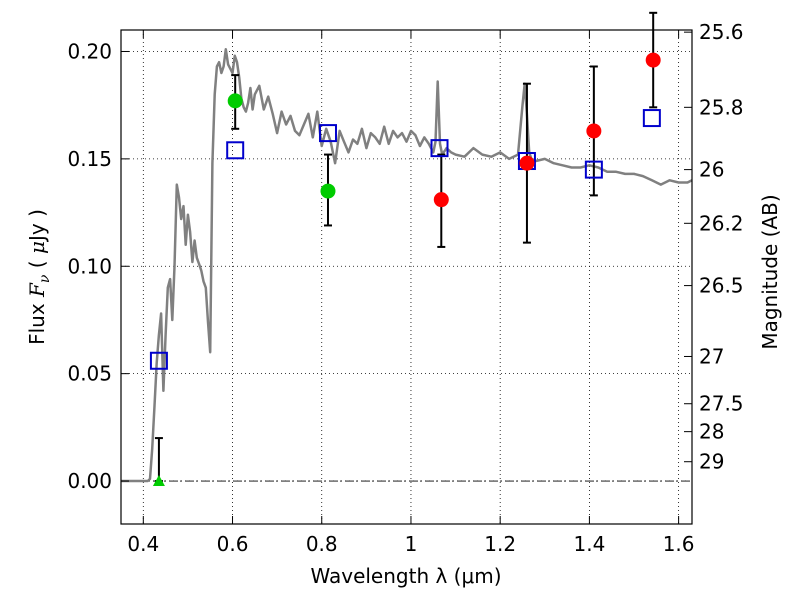 This screenshot has height=600, width=800. What do you see at coordinates (322, 544) in the screenshot?
I see `x-tick-label: 0.8` at bounding box center [322, 544].